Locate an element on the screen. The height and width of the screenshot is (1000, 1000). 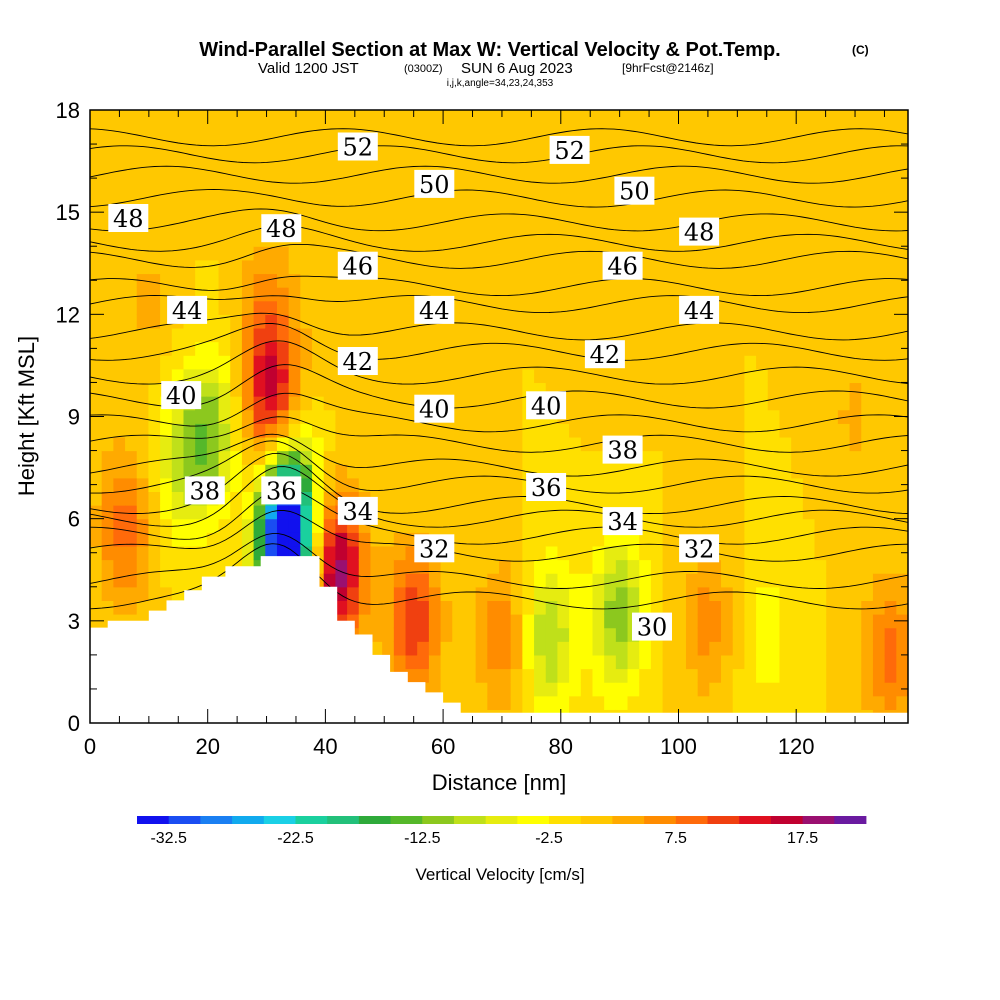
chart-copyright: (C) is located at coordinates (860, 50).